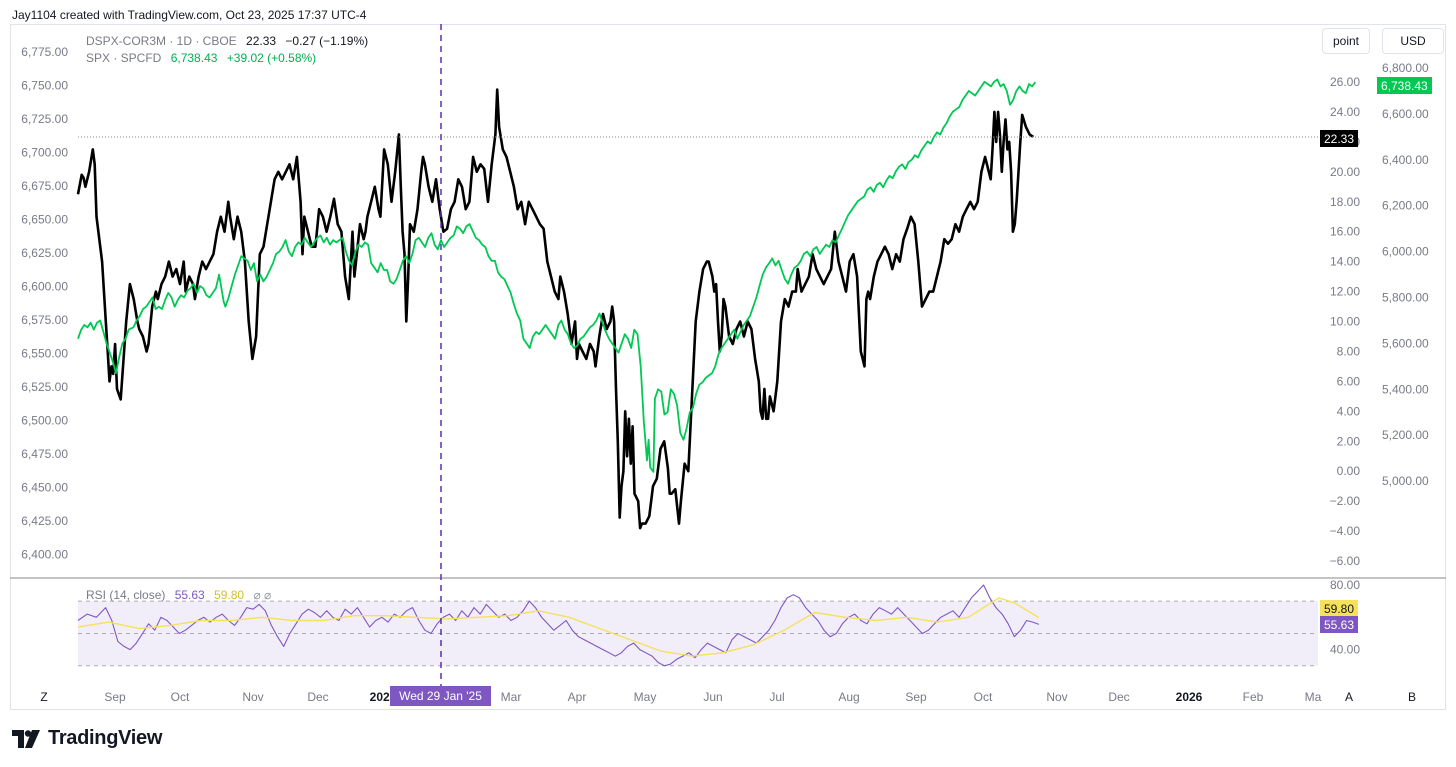 This screenshot has width=1456, height=767. I want to click on rsi-axis-tick: 40.00, so click(1345, 650).